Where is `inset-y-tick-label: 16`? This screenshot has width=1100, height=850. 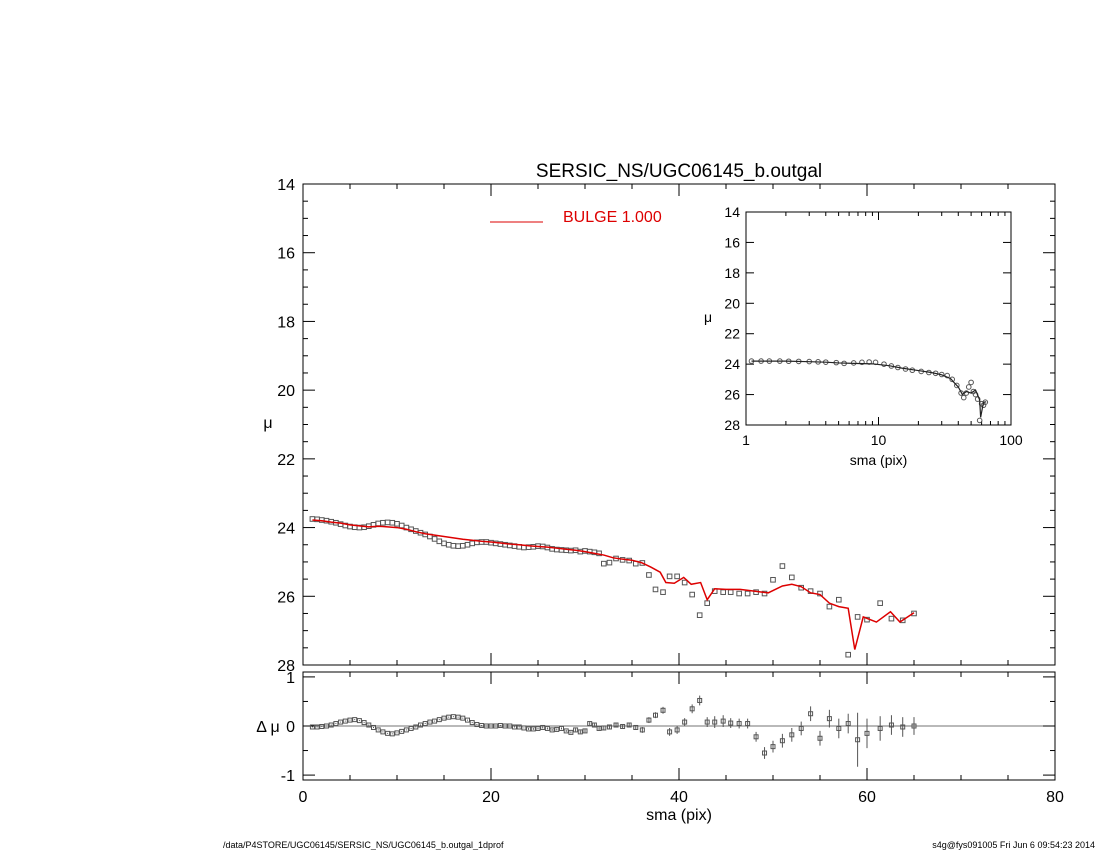 inset-y-tick-label: 16 is located at coordinates (732, 242).